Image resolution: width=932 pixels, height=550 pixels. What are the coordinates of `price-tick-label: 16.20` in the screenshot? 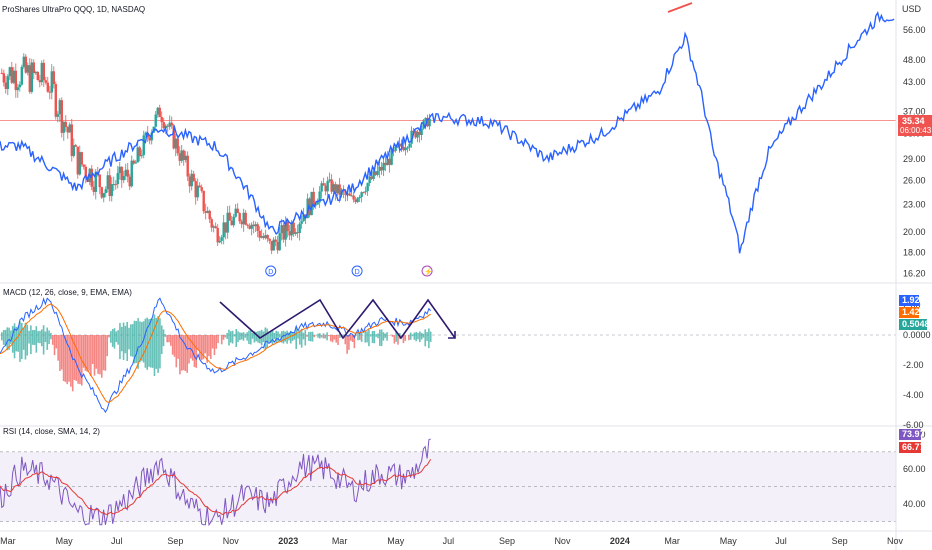 It's located at (914, 273).